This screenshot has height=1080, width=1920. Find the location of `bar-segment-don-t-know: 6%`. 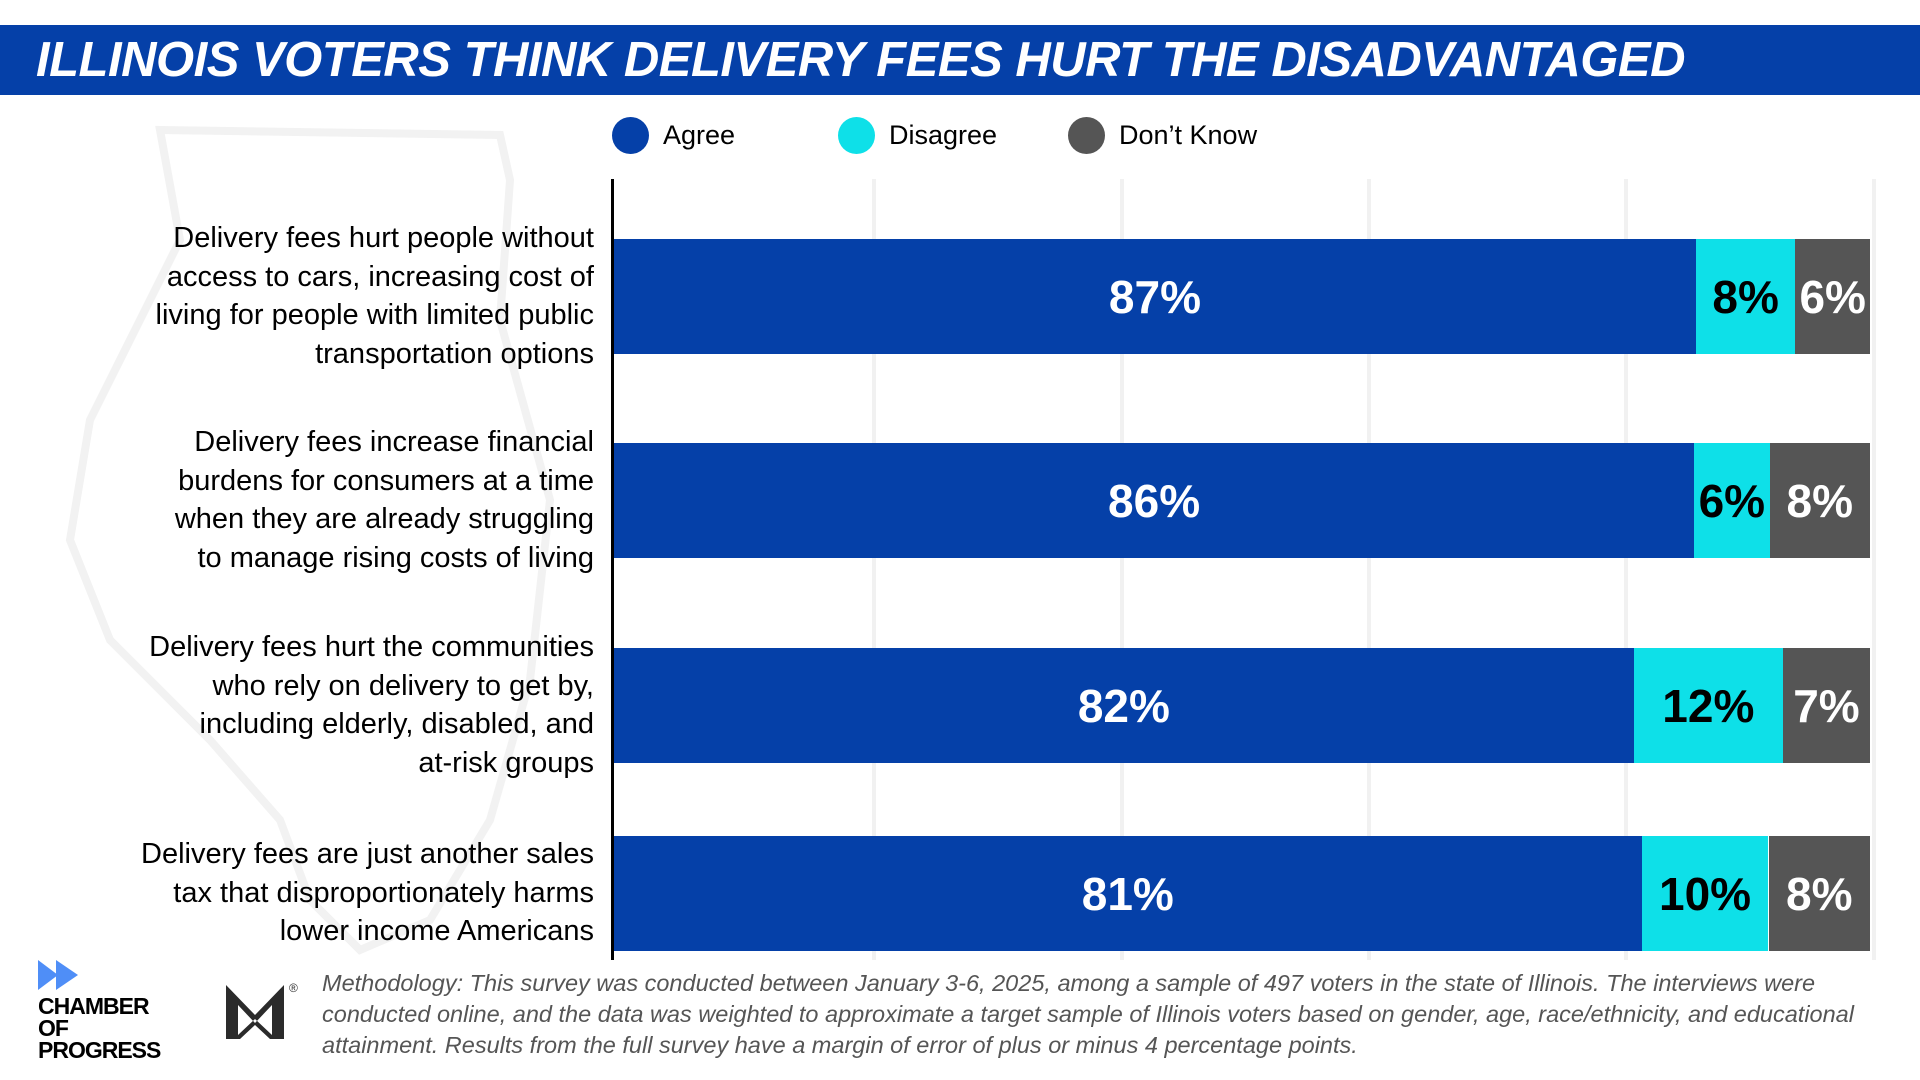

bar-segment-don-t-know: 6% is located at coordinates (1832, 296).